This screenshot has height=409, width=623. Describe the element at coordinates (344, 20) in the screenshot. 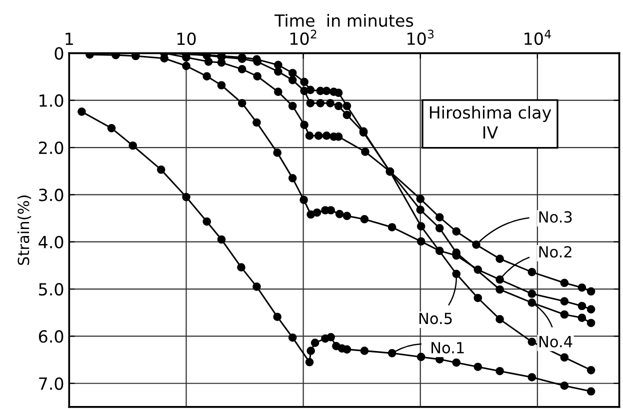

I see `x-axis-title: Time in minutes` at that location.